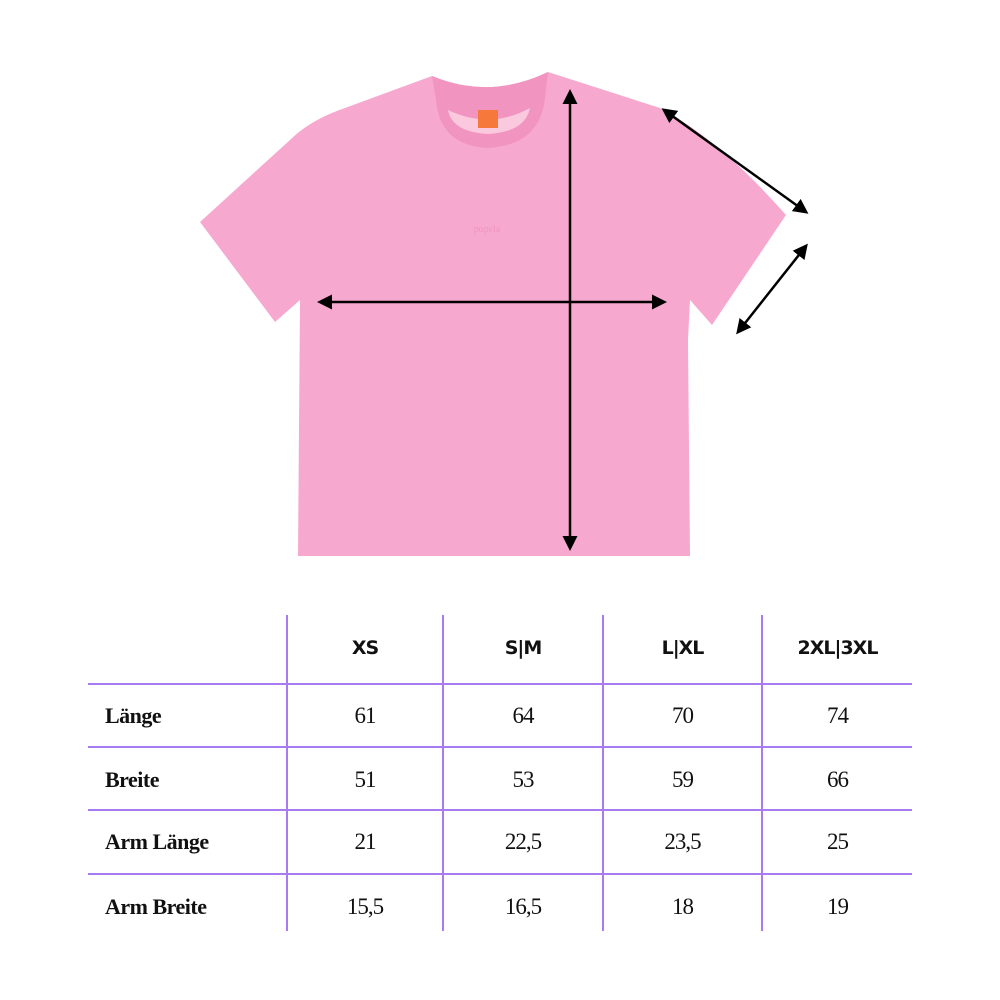 The image size is (1000, 1000). What do you see at coordinates (365, 906) in the screenshot?
I see `table-cell: 15,5` at bounding box center [365, 906].